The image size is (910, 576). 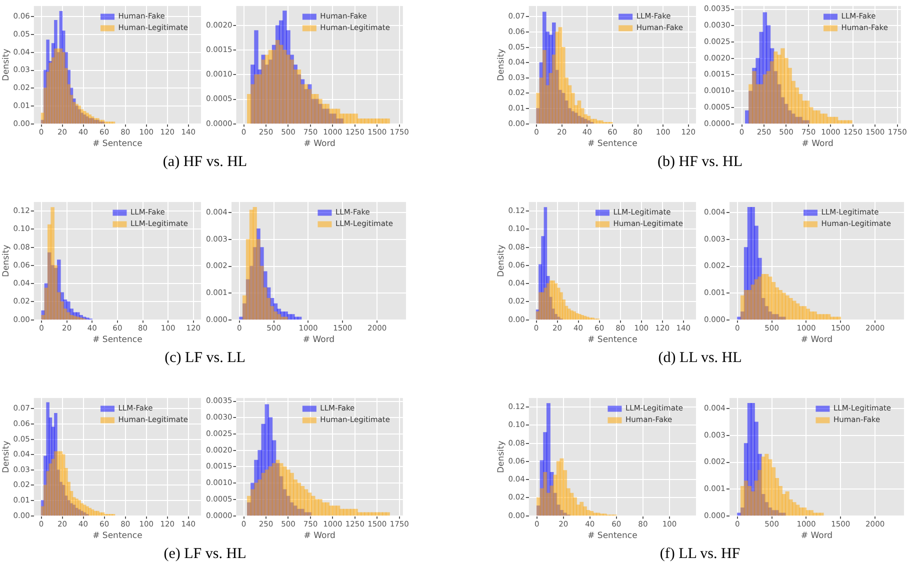 I want to click on text: (c) LF vs. LL, so click(x=205, y=358).